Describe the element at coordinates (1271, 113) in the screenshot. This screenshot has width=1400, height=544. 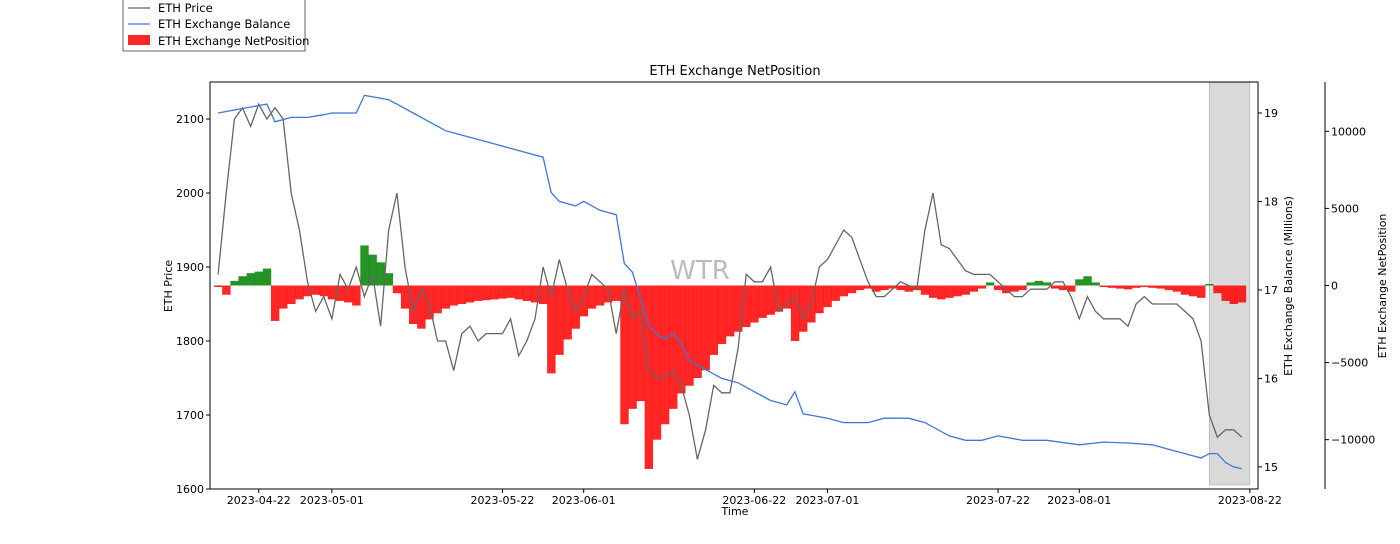
I see `balance-tick-label-4: 19` at that location.